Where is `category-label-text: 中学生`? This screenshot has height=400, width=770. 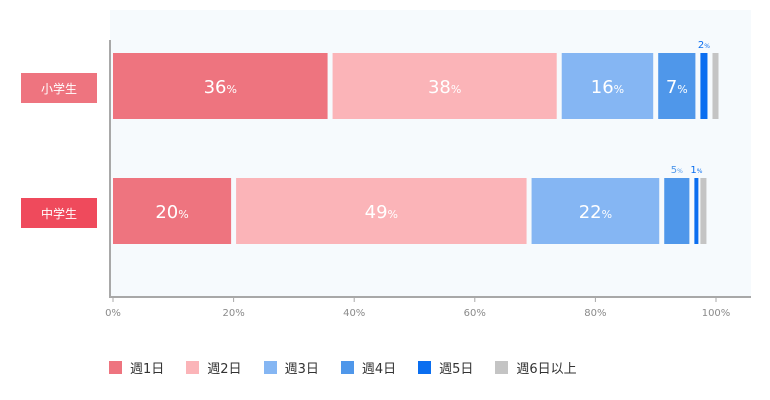
category-label-text: 中学生 is located at coordinates (58, 213).